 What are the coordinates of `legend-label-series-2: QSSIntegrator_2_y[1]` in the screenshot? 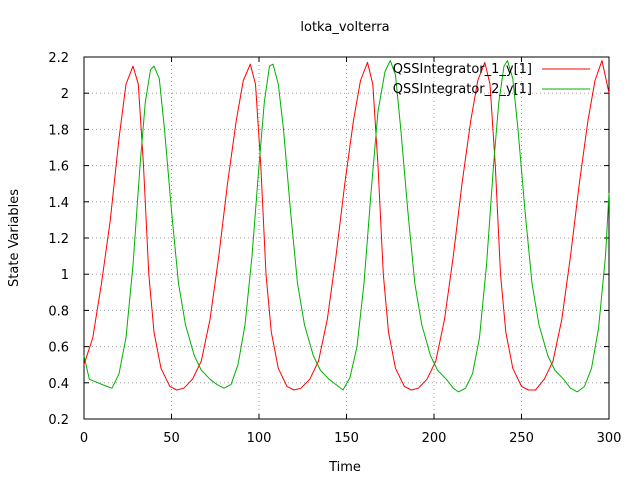 It's located at (462, 89).